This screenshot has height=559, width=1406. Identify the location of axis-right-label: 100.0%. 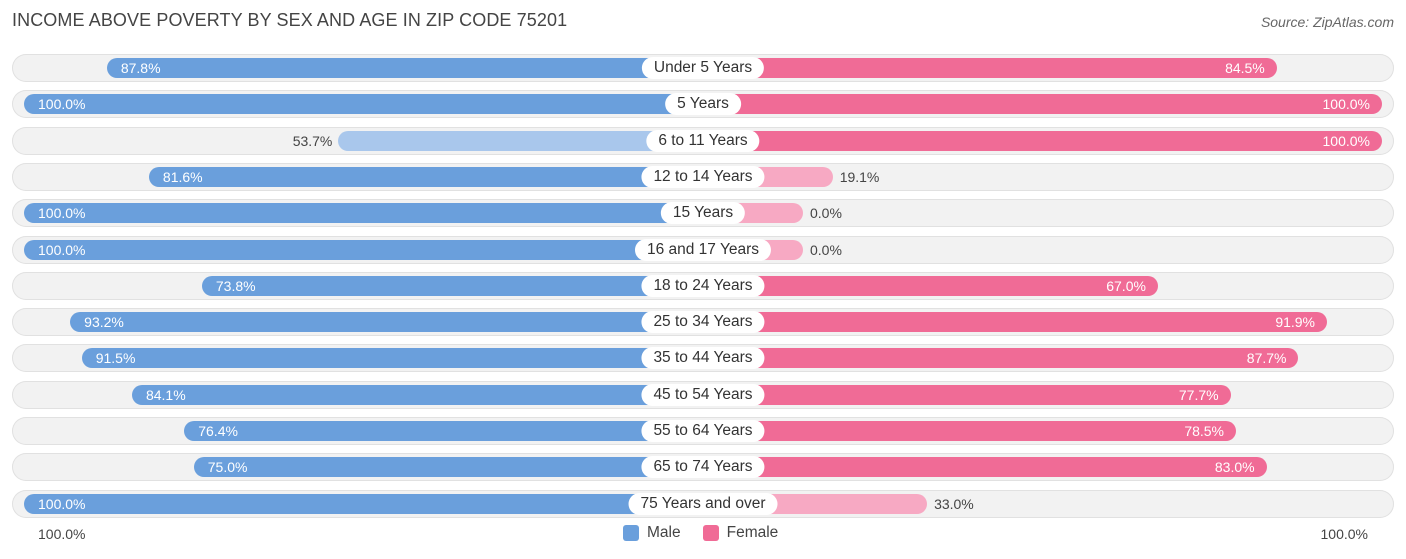
(1344, 534).